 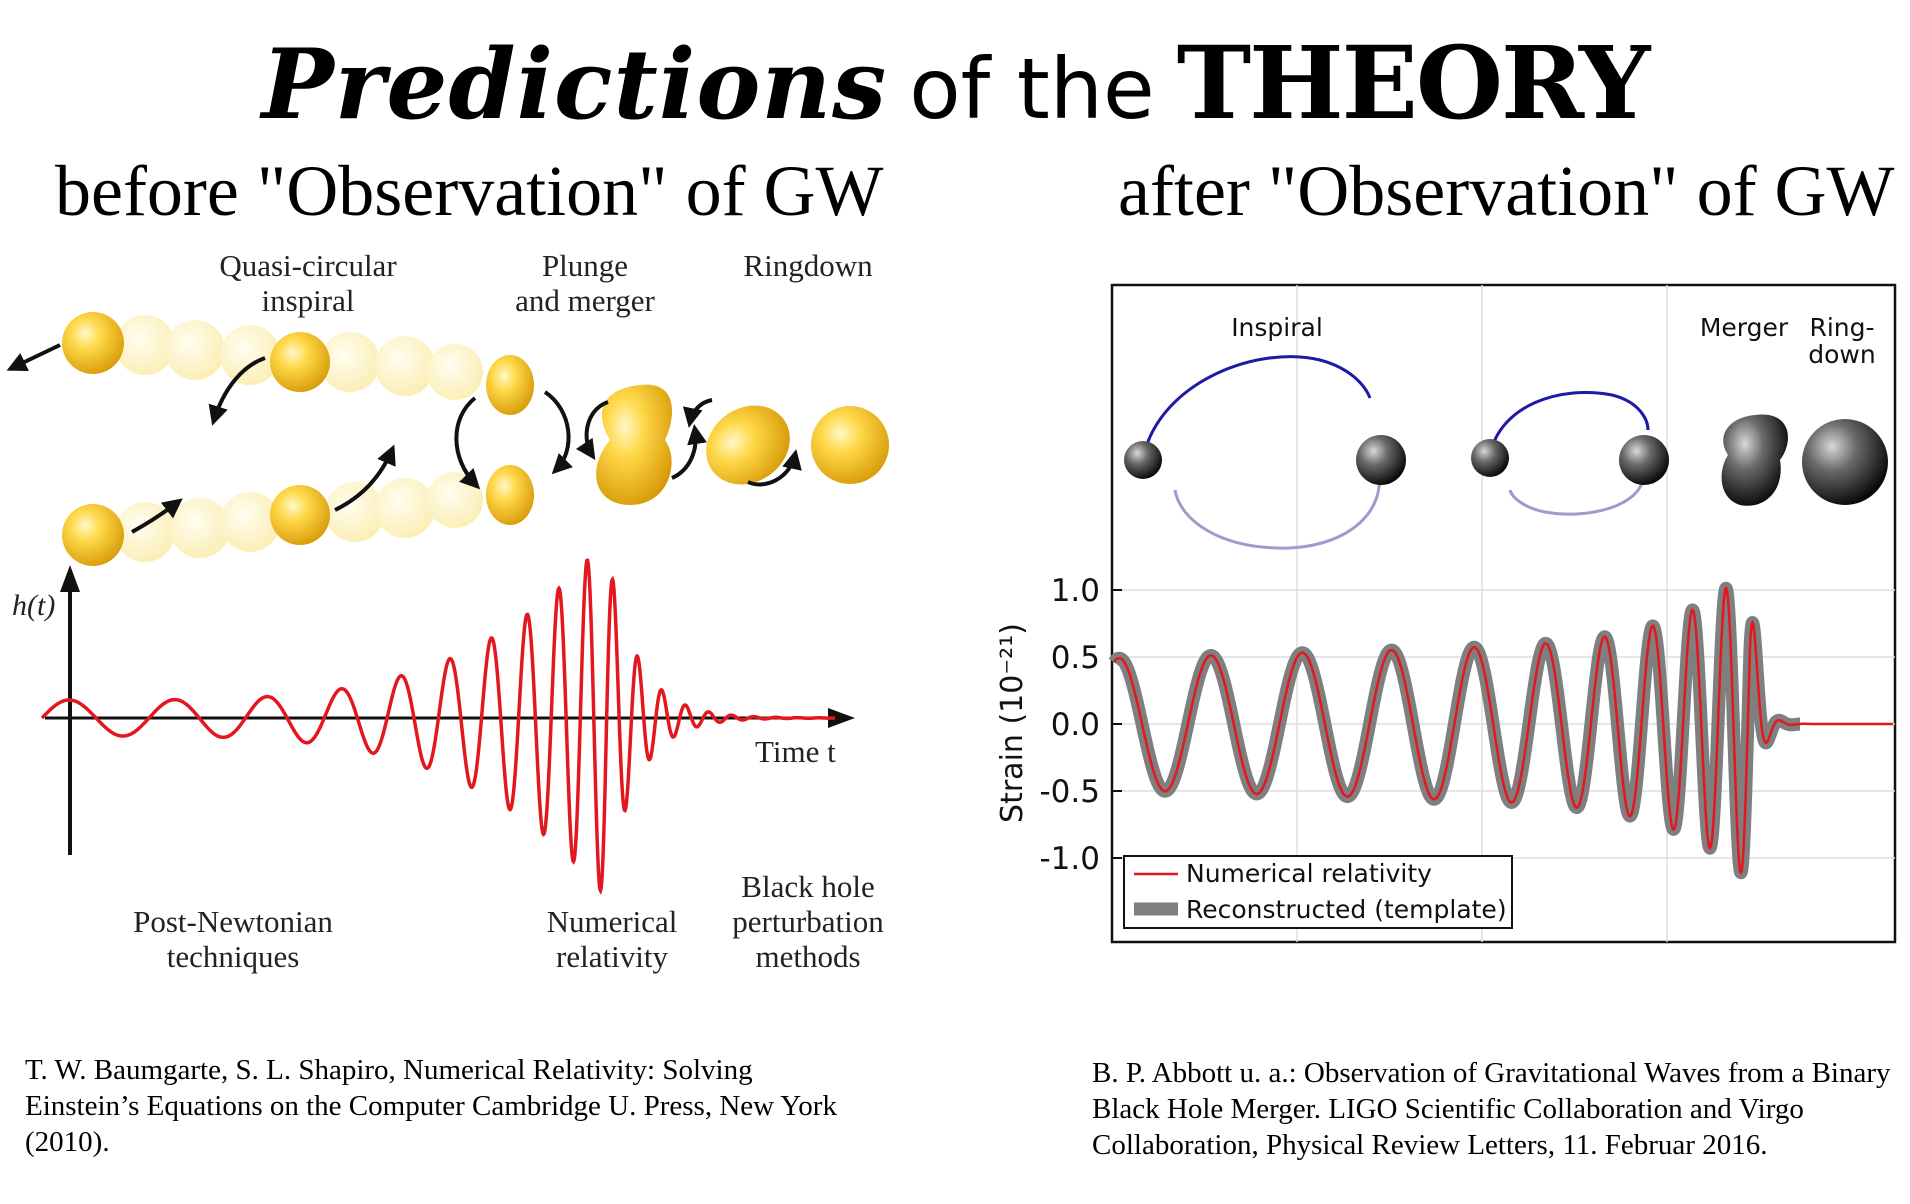 What do you see at coordinates (1070, 859) in the screenshot?
I see `y-tick-label: -1.0` at bounding box center [1070, 859].